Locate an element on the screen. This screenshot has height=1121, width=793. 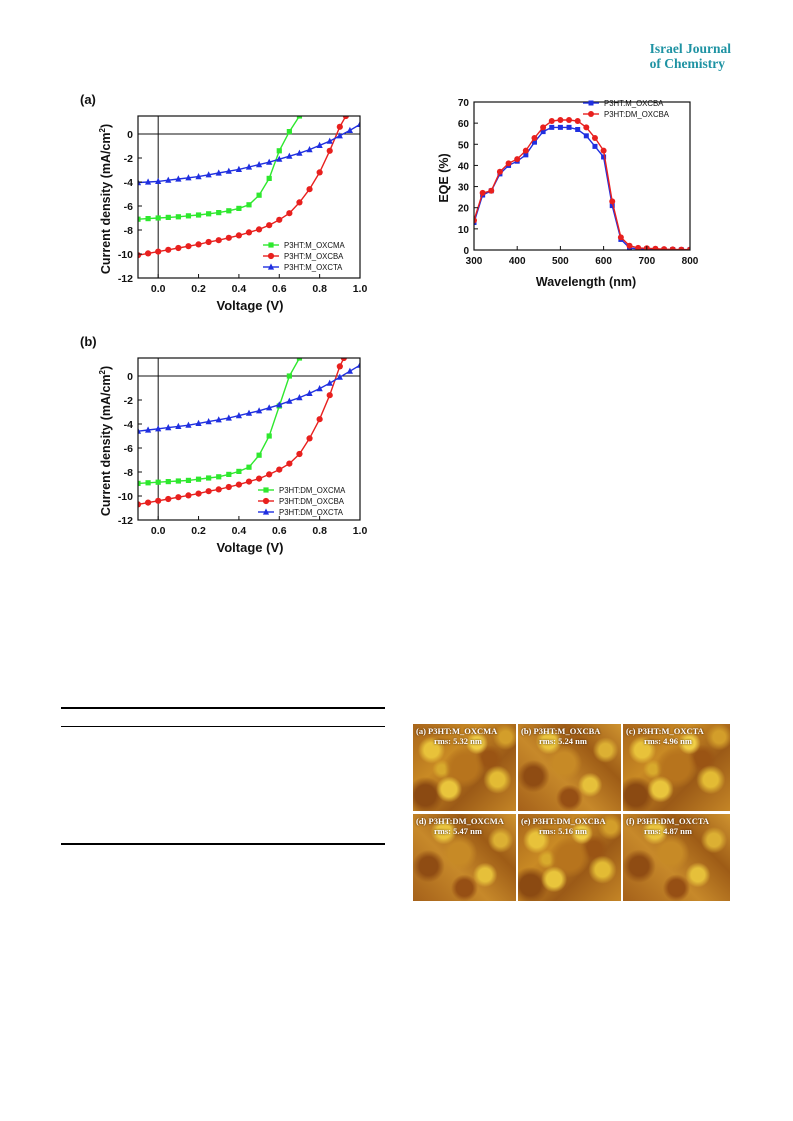
legend-label: P3HT:DM_OXCTA is located at coordinates (311, 512).